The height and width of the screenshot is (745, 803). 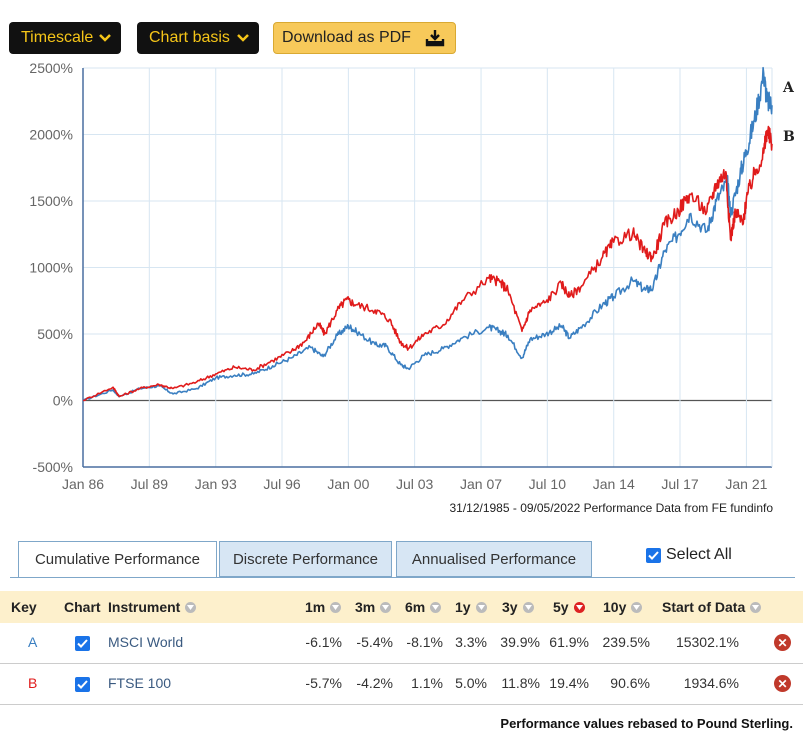 What do you see at coordinates (57, 37) in the screenshot?
I see `timescale-label: Timescale` at bounding box center [57, 37].